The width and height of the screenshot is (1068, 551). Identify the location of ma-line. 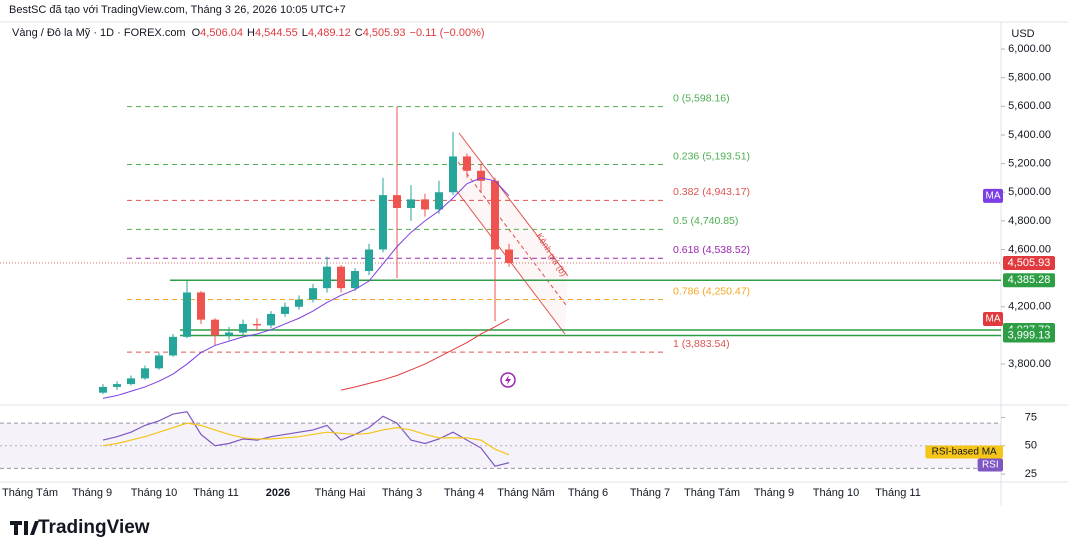
(425, 354).